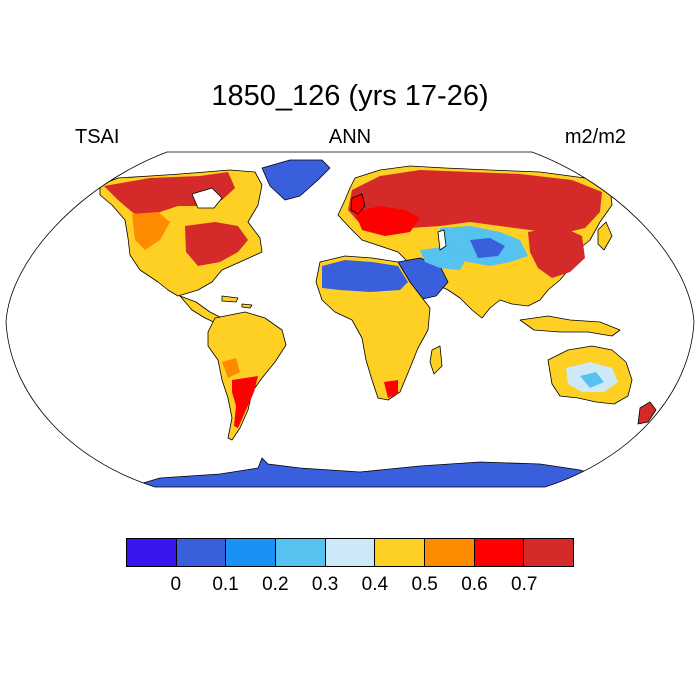 The height and width of the screenshot is (700, 700). What do you see at coordinates (444, 258) in the screenshot?
I see `middle-east-low` at bounding box center [444, 258].